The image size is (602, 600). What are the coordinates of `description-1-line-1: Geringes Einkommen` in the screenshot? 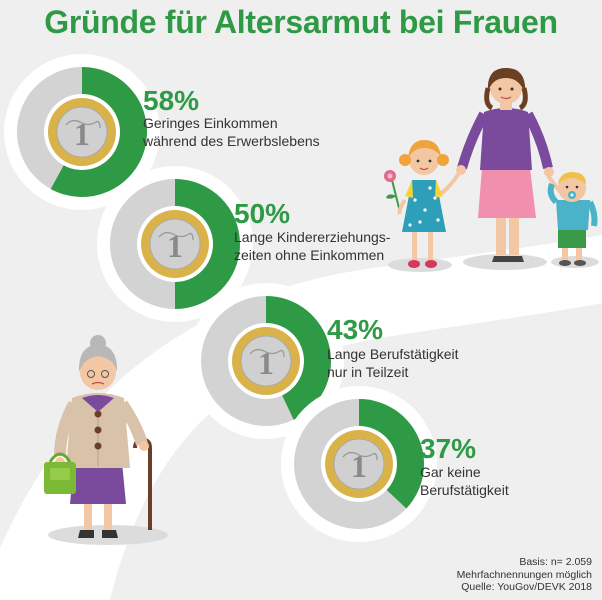 It's located at (210, 123).